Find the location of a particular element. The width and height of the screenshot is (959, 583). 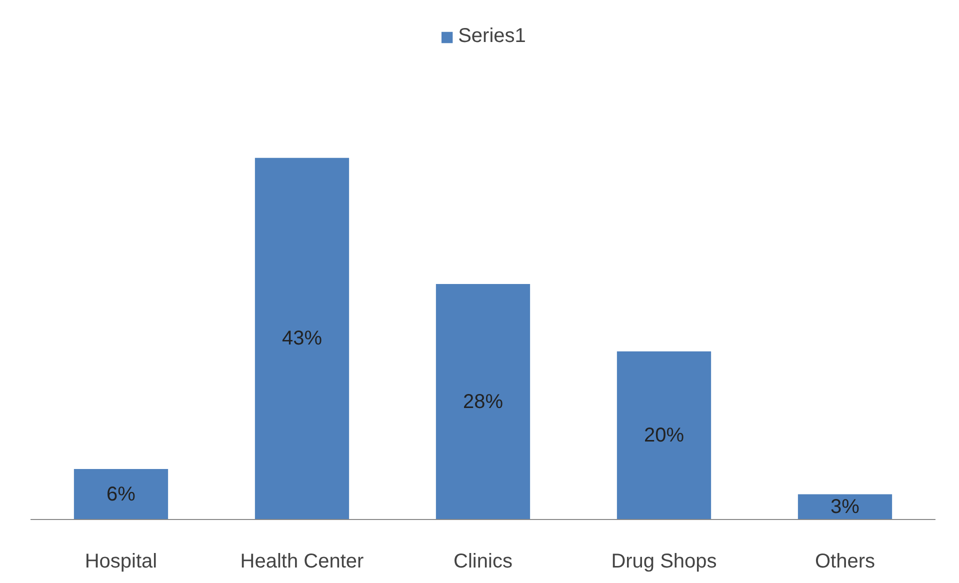

x-tick-label: Health Center is located at coordinates (302, 561).